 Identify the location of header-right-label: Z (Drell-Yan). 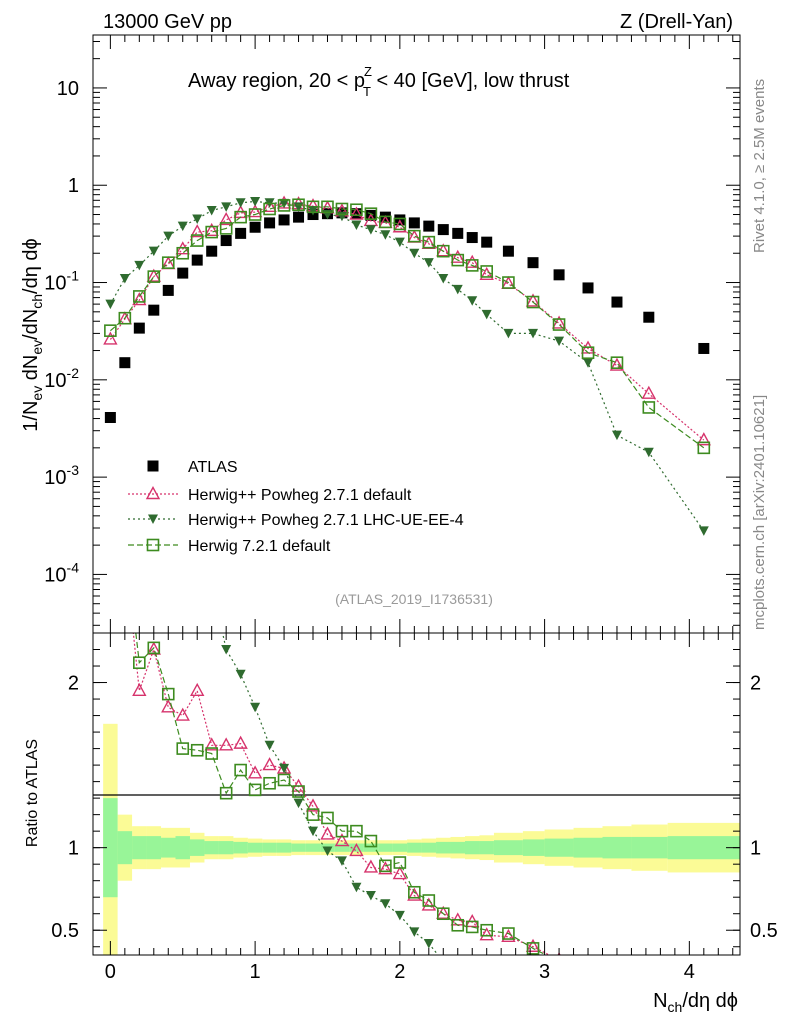
(676, 22).